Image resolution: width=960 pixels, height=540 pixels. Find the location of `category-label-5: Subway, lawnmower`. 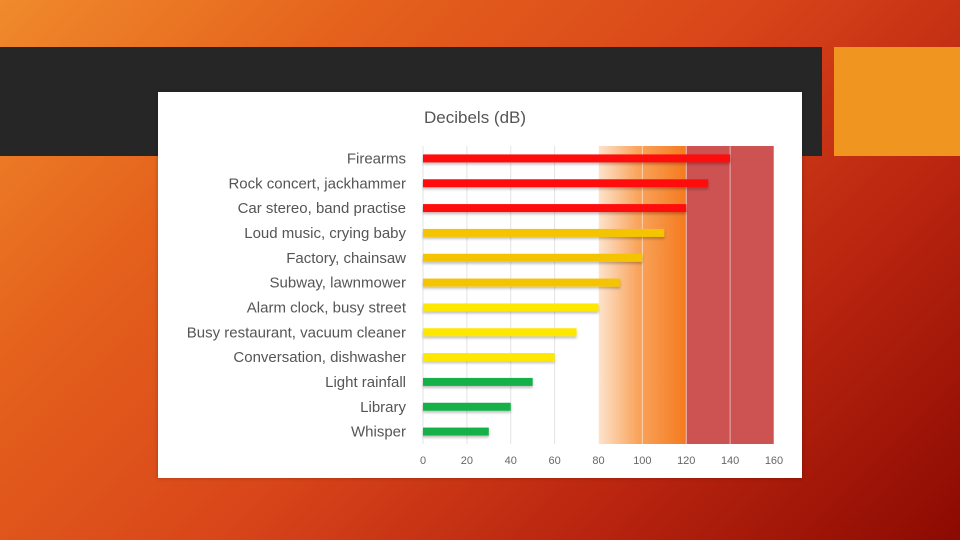

category-label-5: Subway, lawnmower is located at coordinates (338, 283).